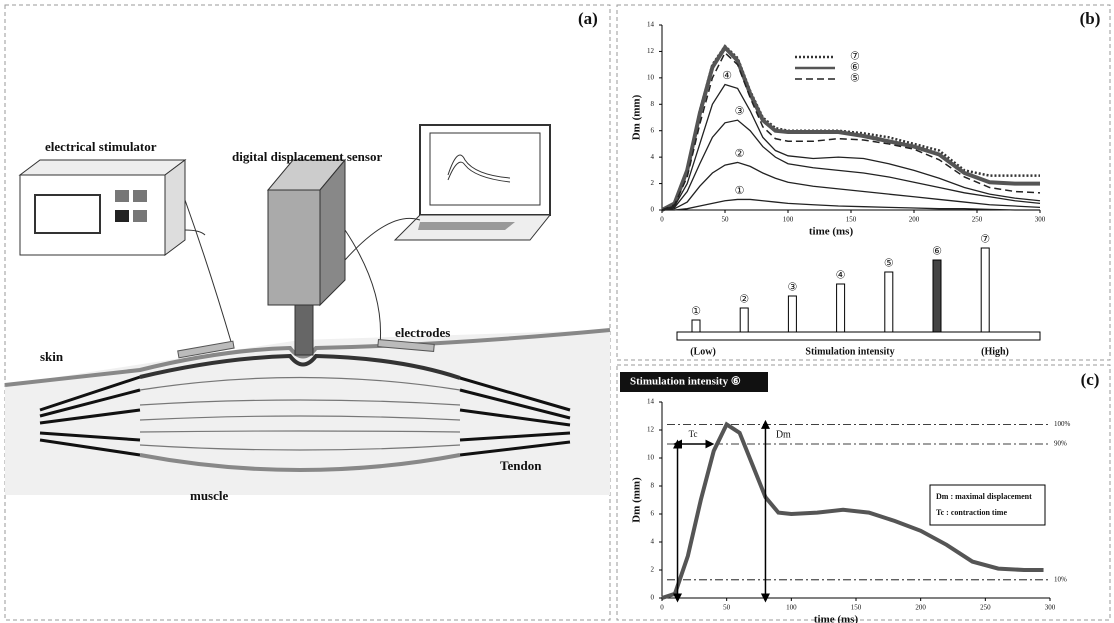 The height and width of the screenshot is (623, 1114). What do you see at coordinates (1062, 424) in the screenshot?
I see `reference-label: 100%` at bounding box center [1062, 424].